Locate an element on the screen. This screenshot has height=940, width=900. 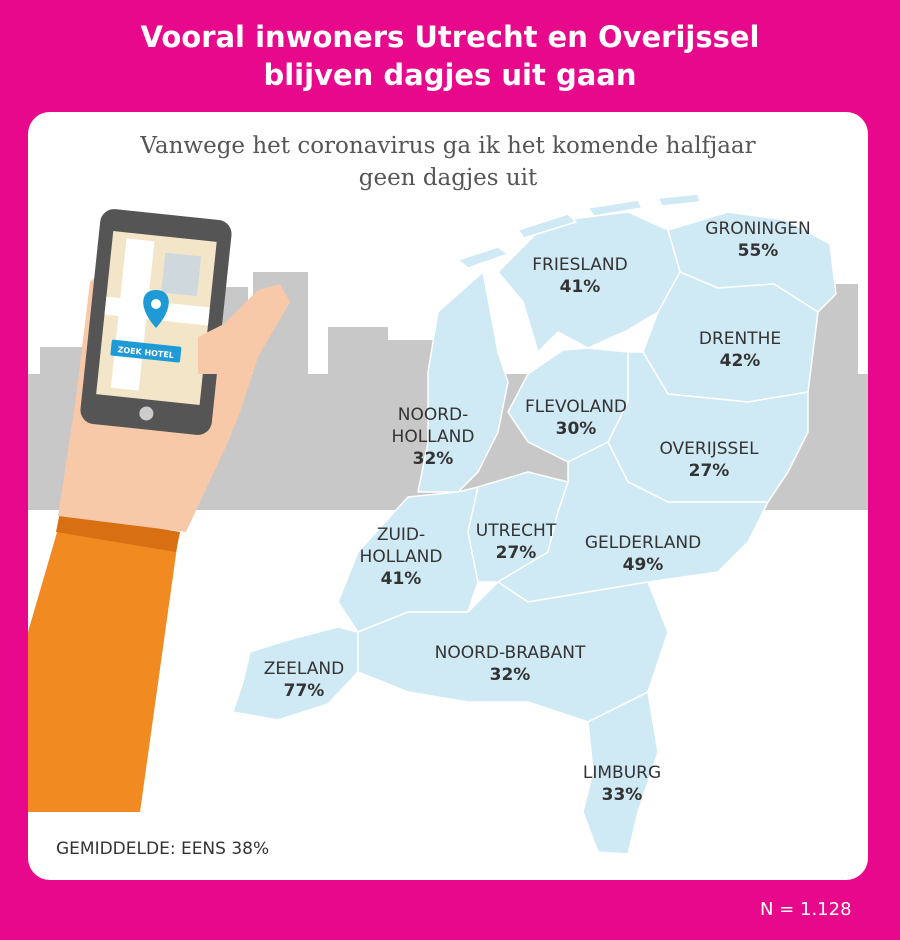
map-wadden-islands is located at coordinates (579, 231).